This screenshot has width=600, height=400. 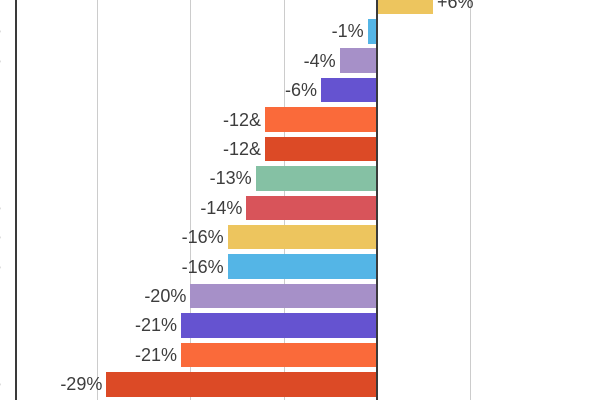 What do you see at coordinates (376, 200) in the screenshot?
I see `zero-axis-line` at bounding box center [376, 200].